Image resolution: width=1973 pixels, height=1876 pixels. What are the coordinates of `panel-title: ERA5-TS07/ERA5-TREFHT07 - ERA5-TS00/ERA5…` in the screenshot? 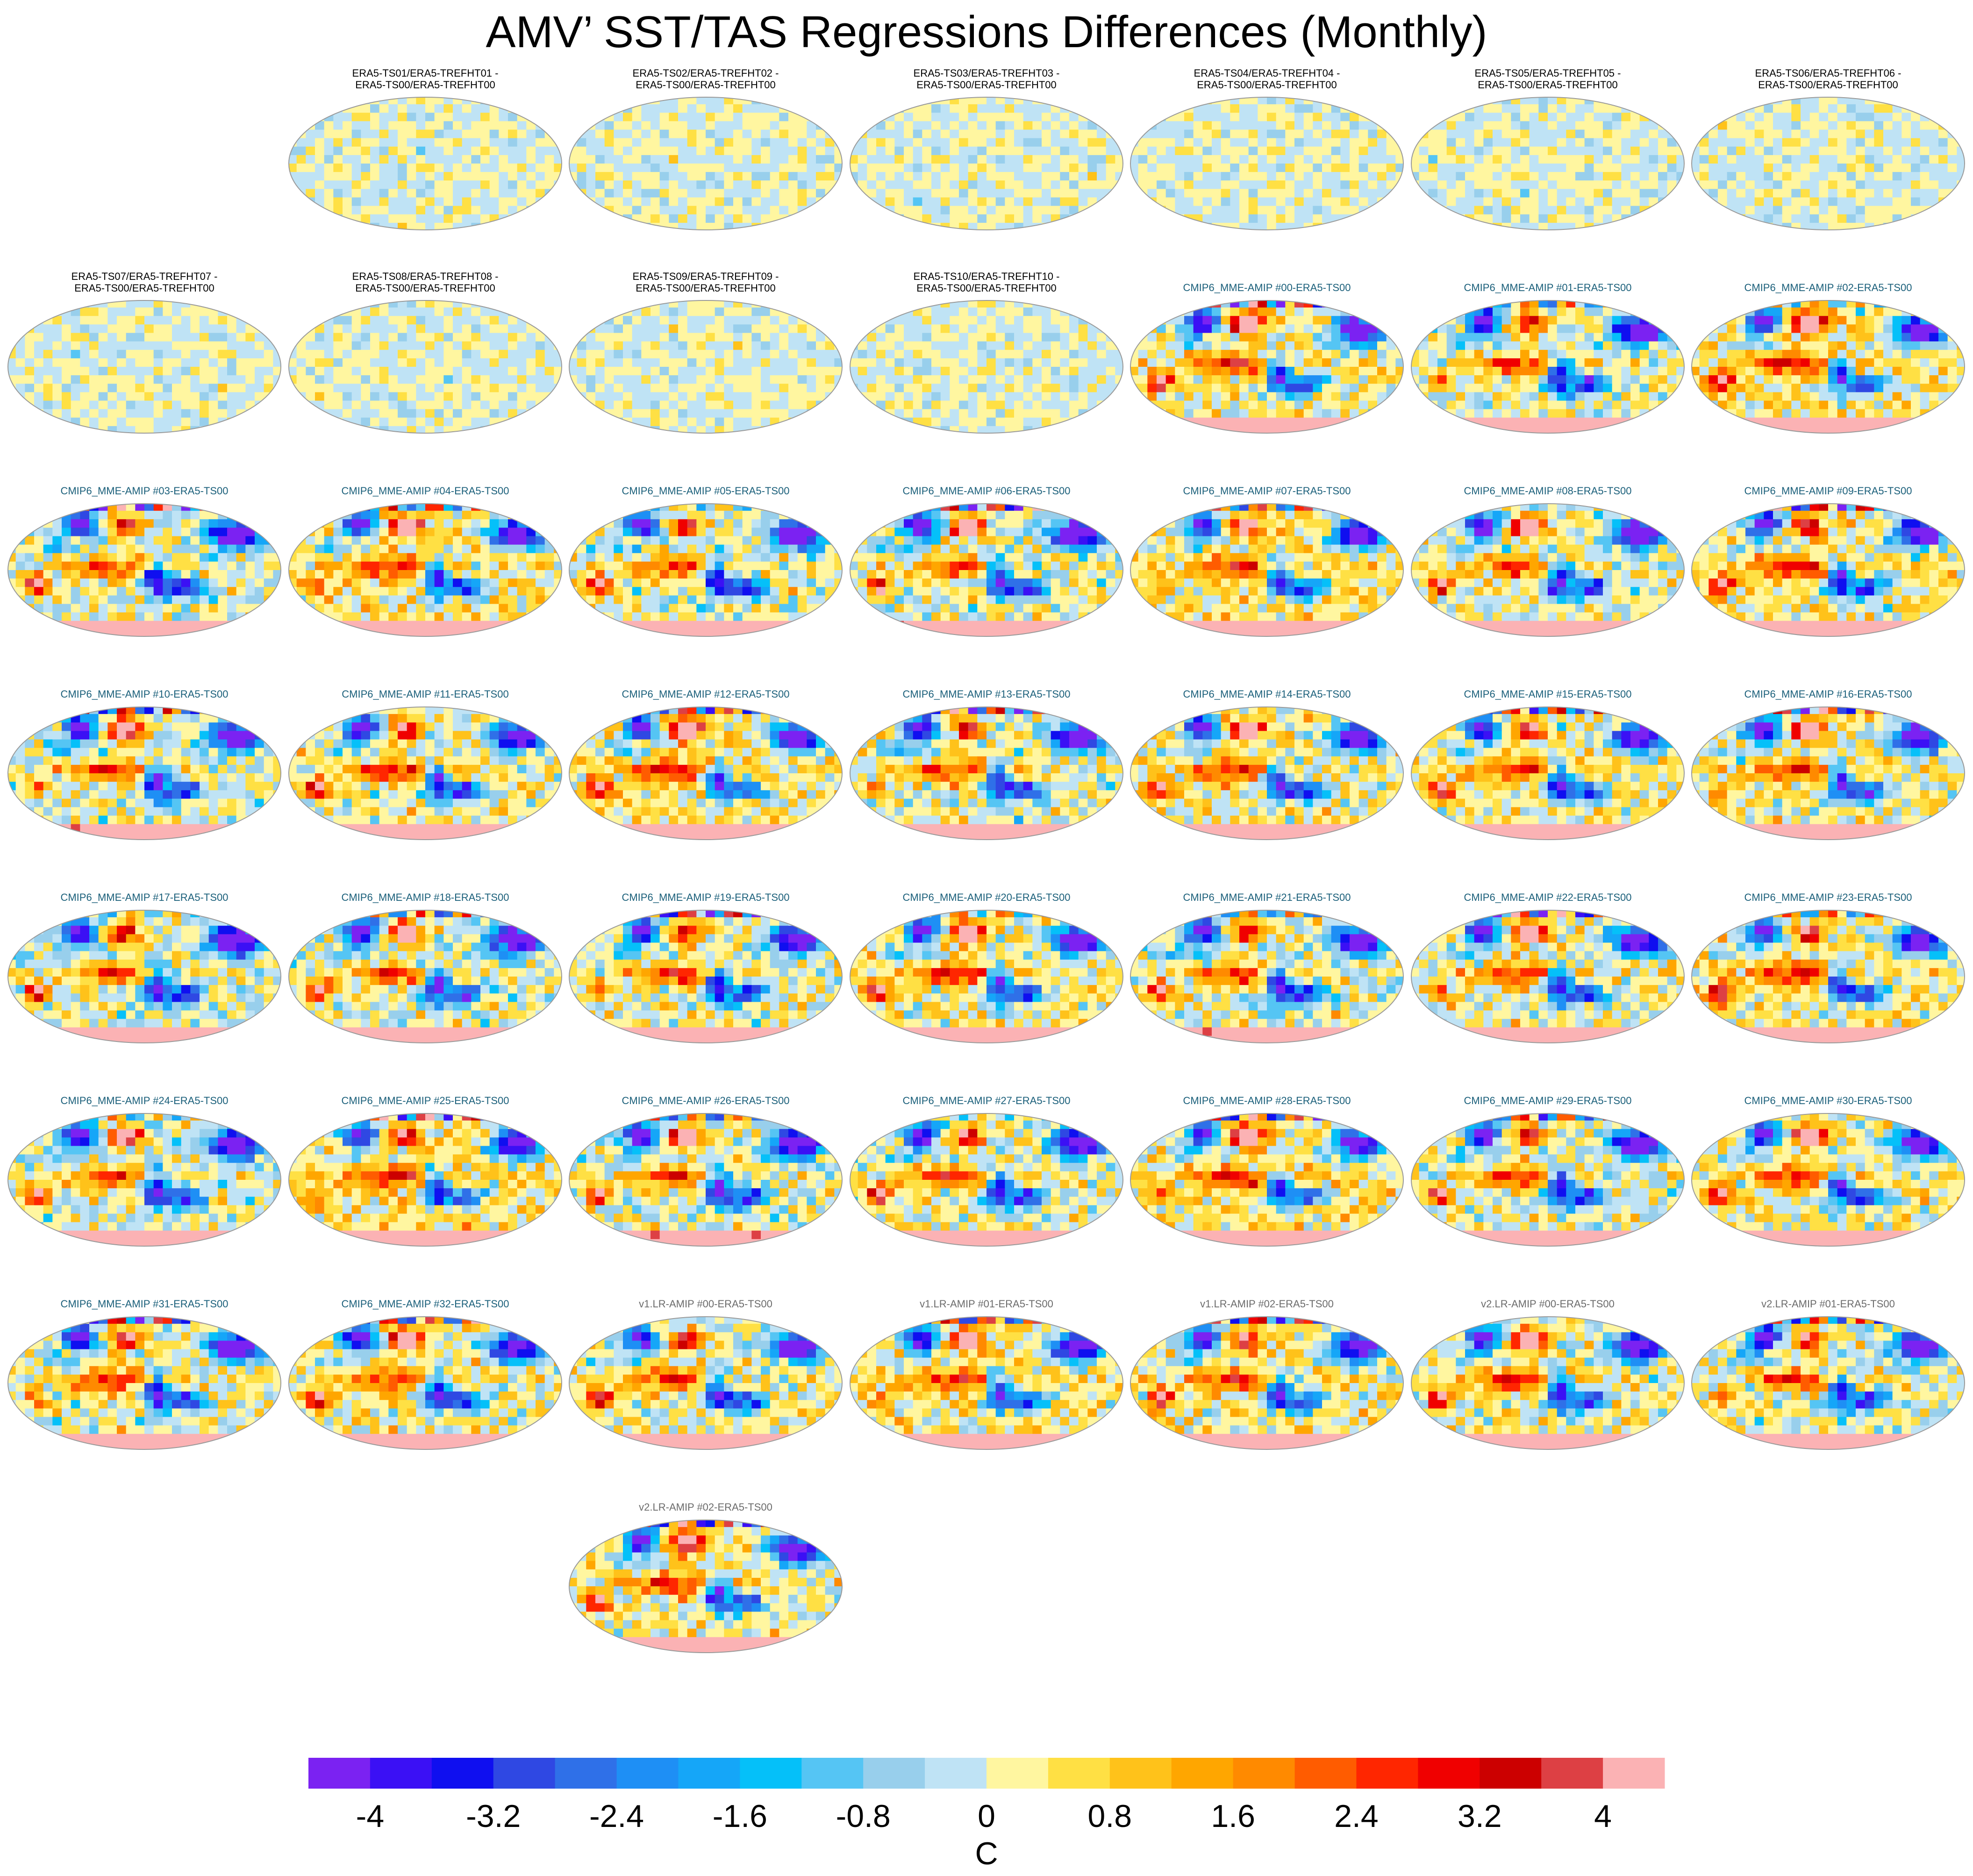 It's located at (144, 282).